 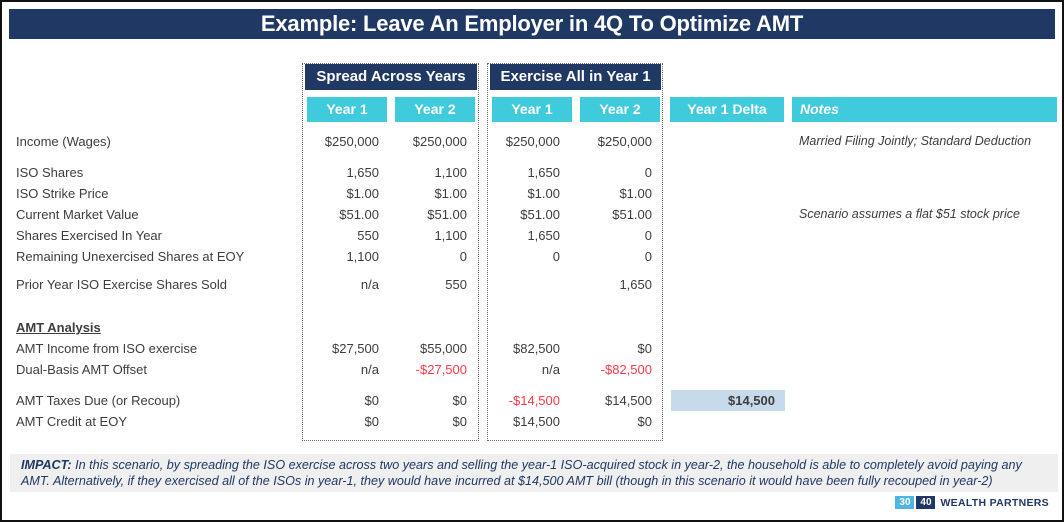 What do you see at coordinates (924, 109) in the screenshot?
I see `column-header-notes: Notes` at bounding box center [924, 109].